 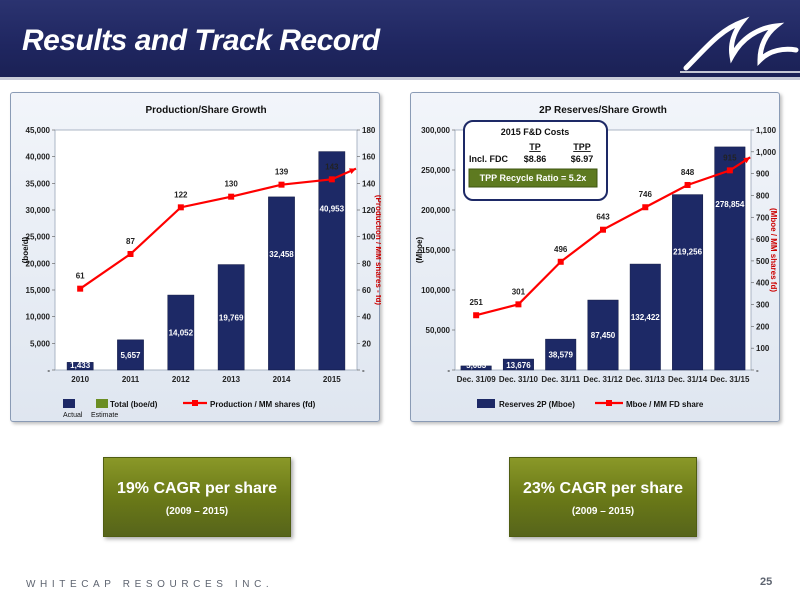 I want to click on bar-value-label: 40,953, so click(x=332, y=209).